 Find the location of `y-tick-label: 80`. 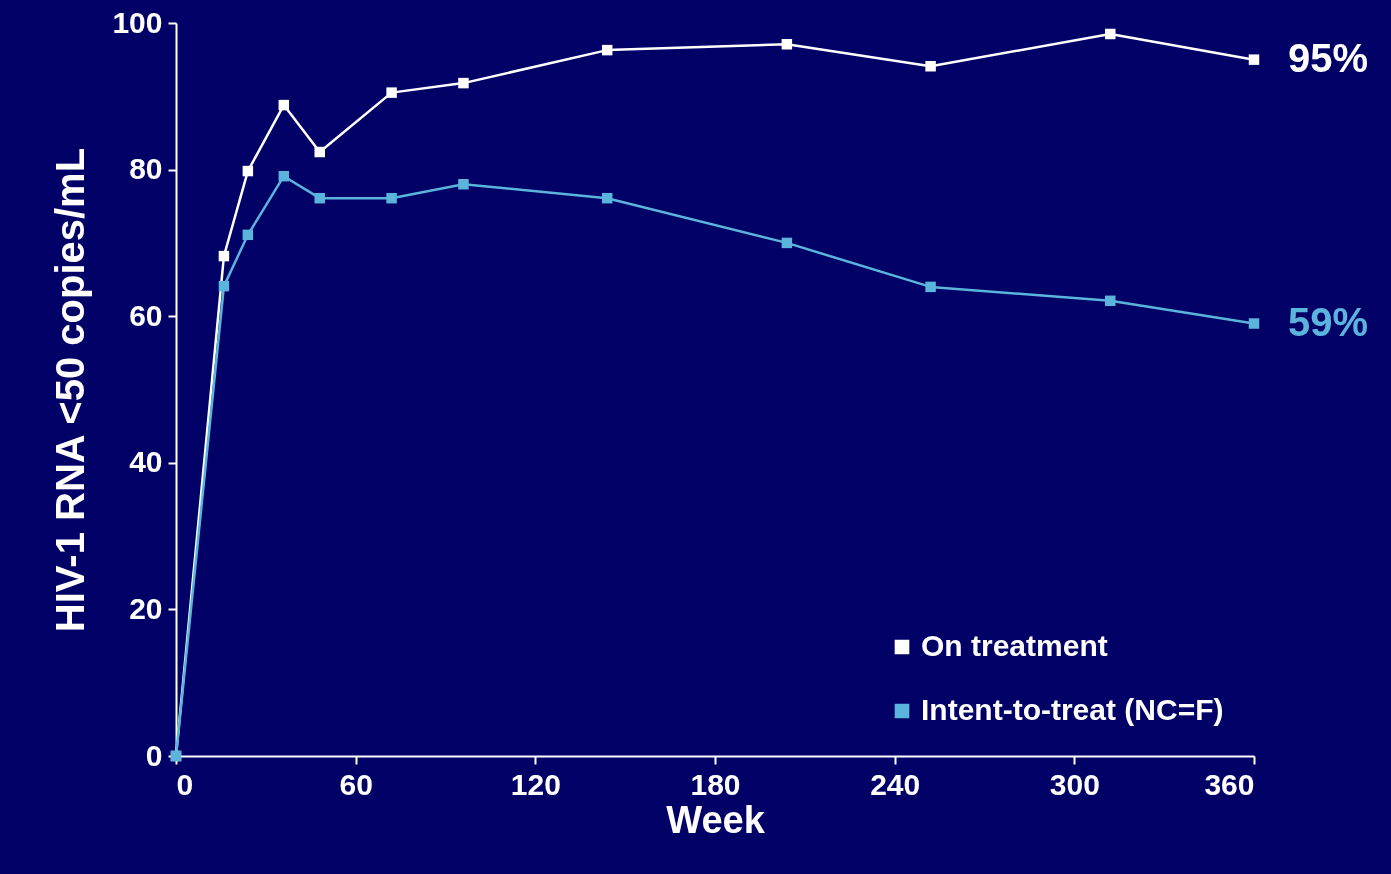

y-tick-label: 80 is located at coordinates (146, 169).